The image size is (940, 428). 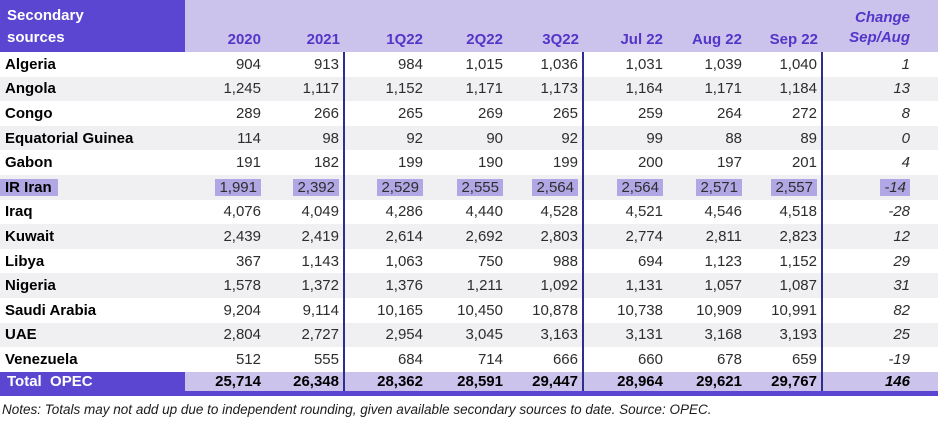 I want to click on value-cell: 904, so click(x=248, y=64).